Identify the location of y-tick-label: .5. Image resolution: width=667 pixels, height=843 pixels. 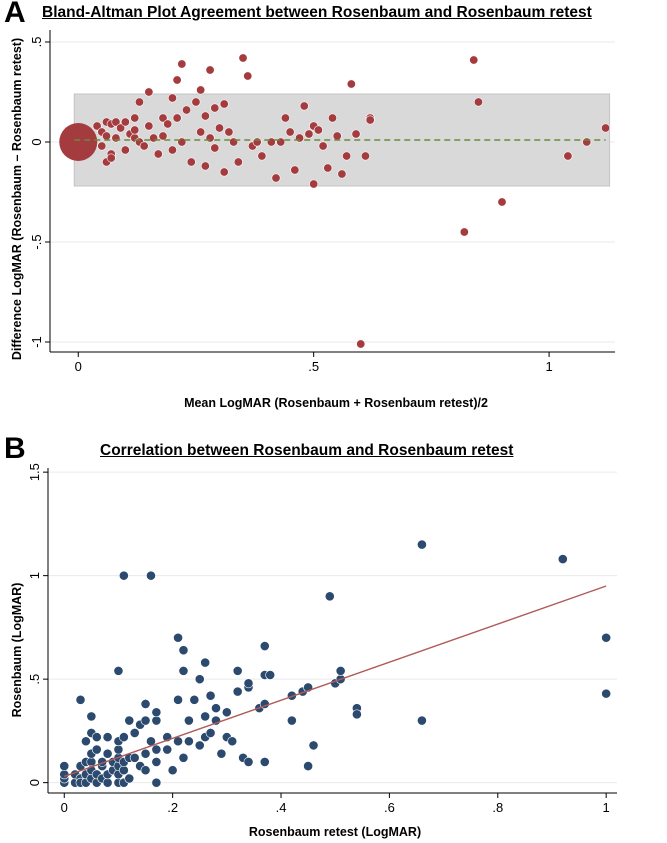
(34, 679).